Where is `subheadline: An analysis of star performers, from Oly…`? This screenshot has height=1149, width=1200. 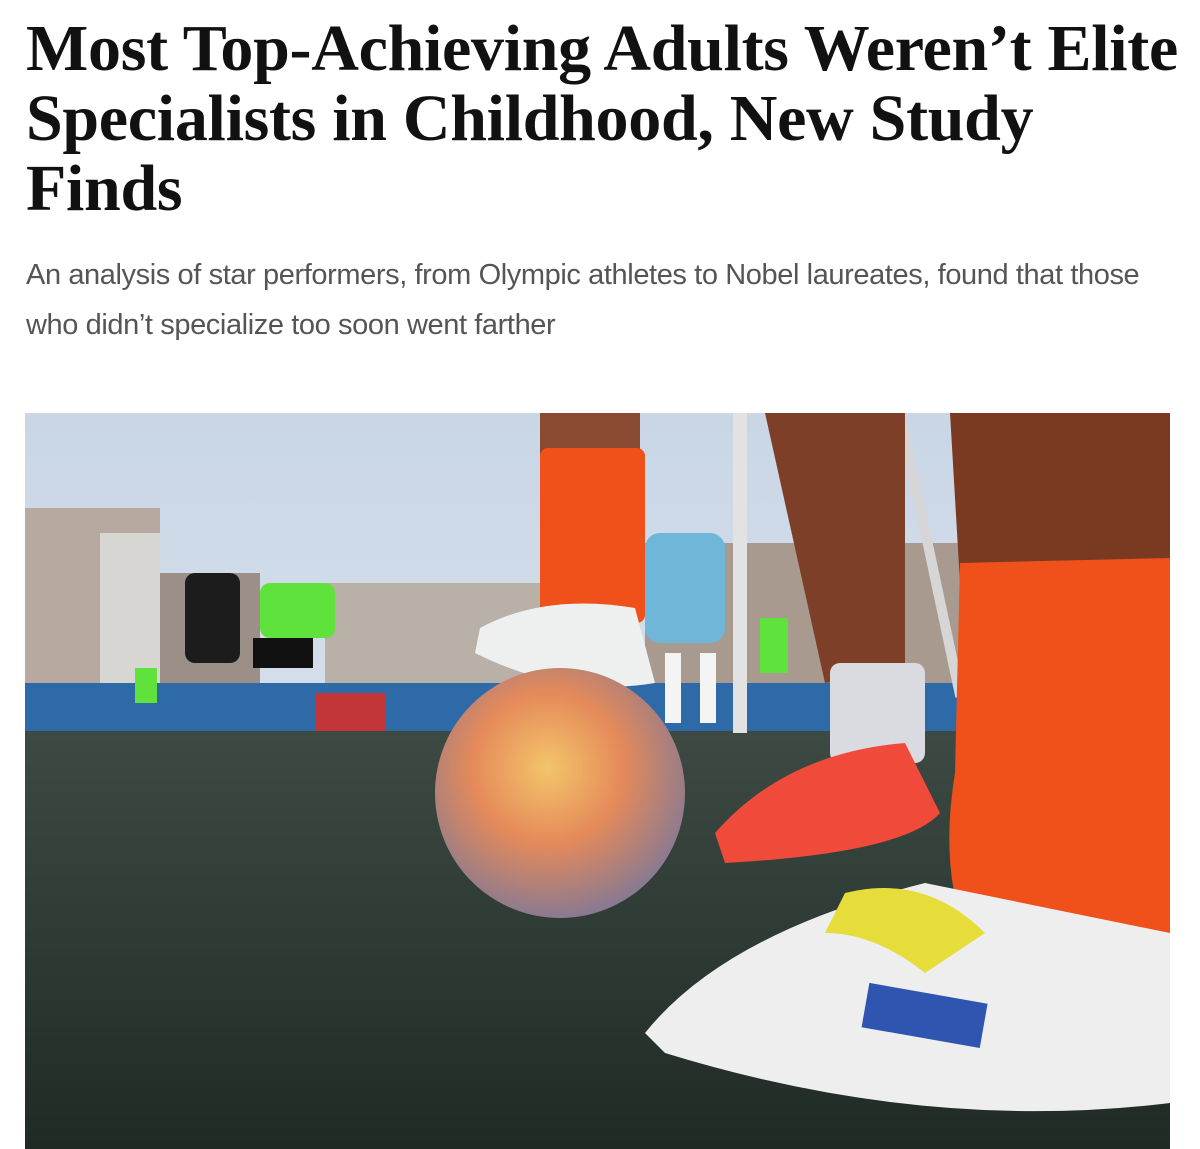 subheadline: An analysis of star performers, from Oly… is located at coordinates (583, 300).